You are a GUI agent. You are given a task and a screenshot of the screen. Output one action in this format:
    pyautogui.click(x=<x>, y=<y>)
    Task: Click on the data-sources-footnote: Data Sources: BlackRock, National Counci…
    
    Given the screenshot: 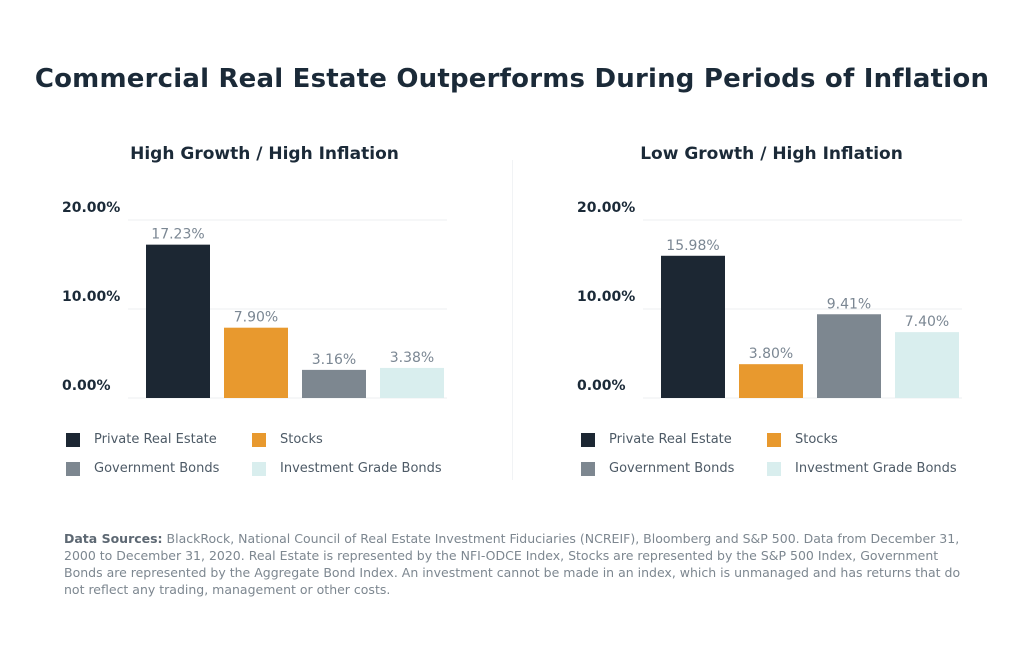 What is the action you would take?
    pyautogui.click(x=514, y=564)
    